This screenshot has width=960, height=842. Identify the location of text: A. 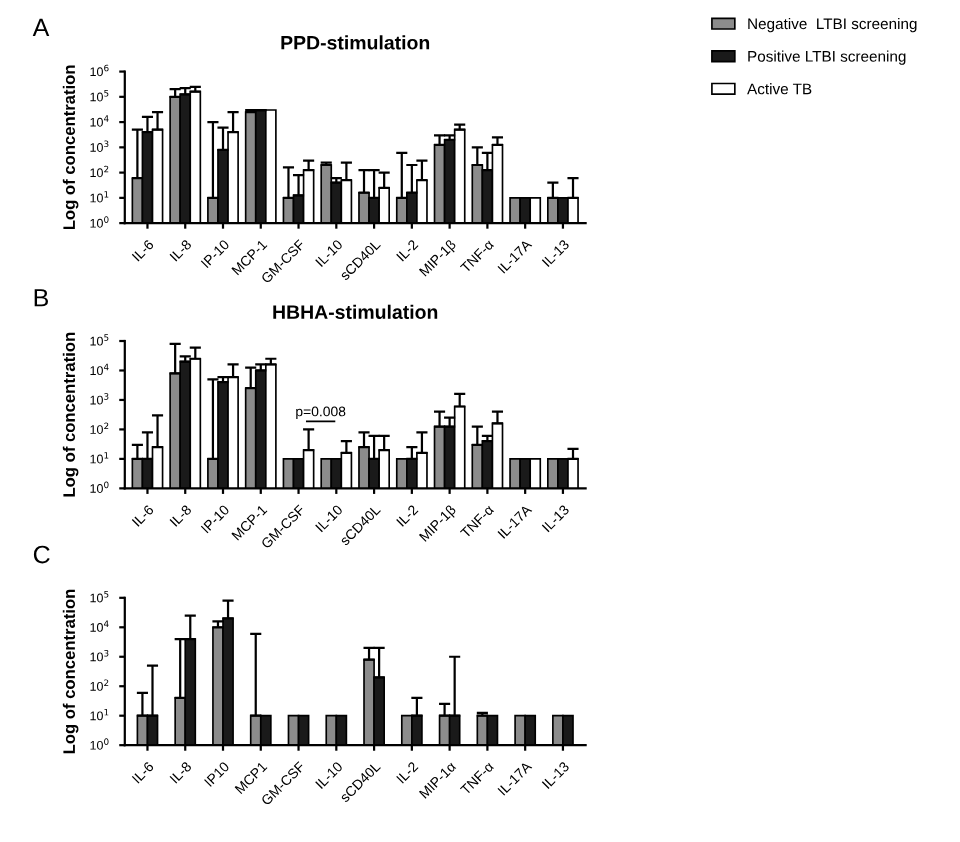
(41, 27).